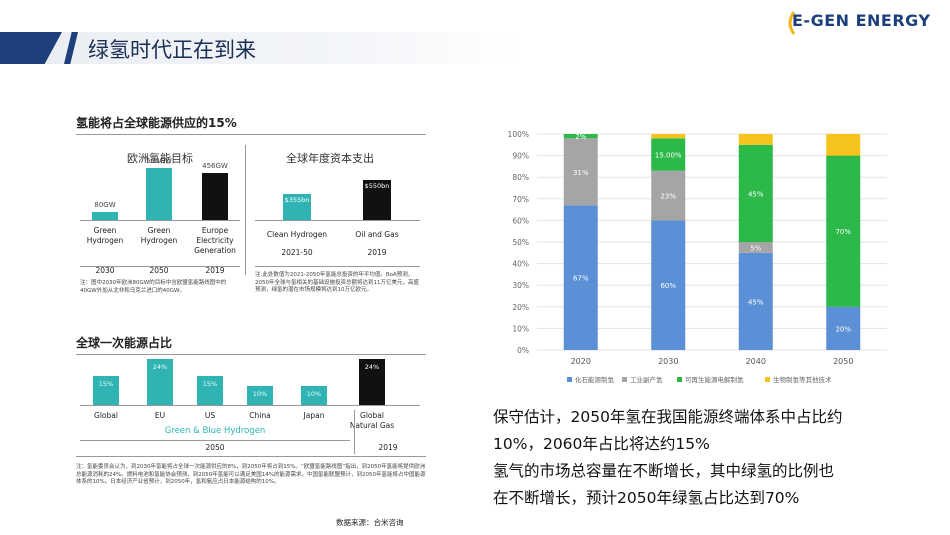 The image size is (950, 535). Describe the element at coordinates (314, 415) in the screenshot. I see `section2-bar-label: Japan` at that location.